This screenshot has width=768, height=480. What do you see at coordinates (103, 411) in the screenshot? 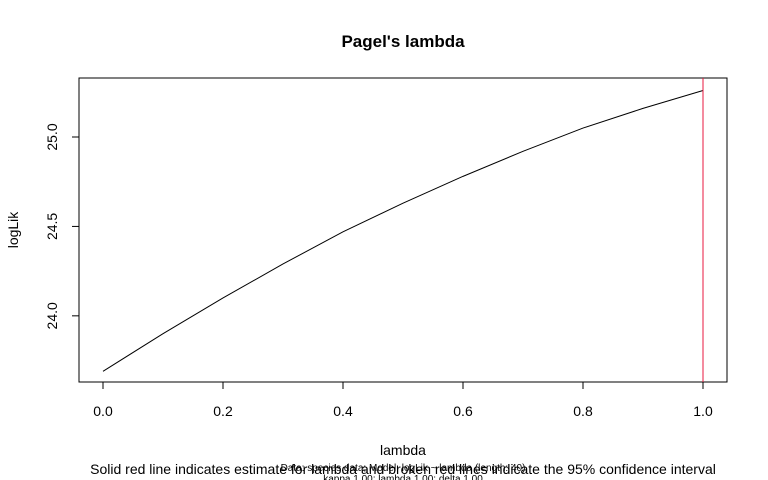
I see `x-tick-label: 0.0` at bounding box center [103, 411].